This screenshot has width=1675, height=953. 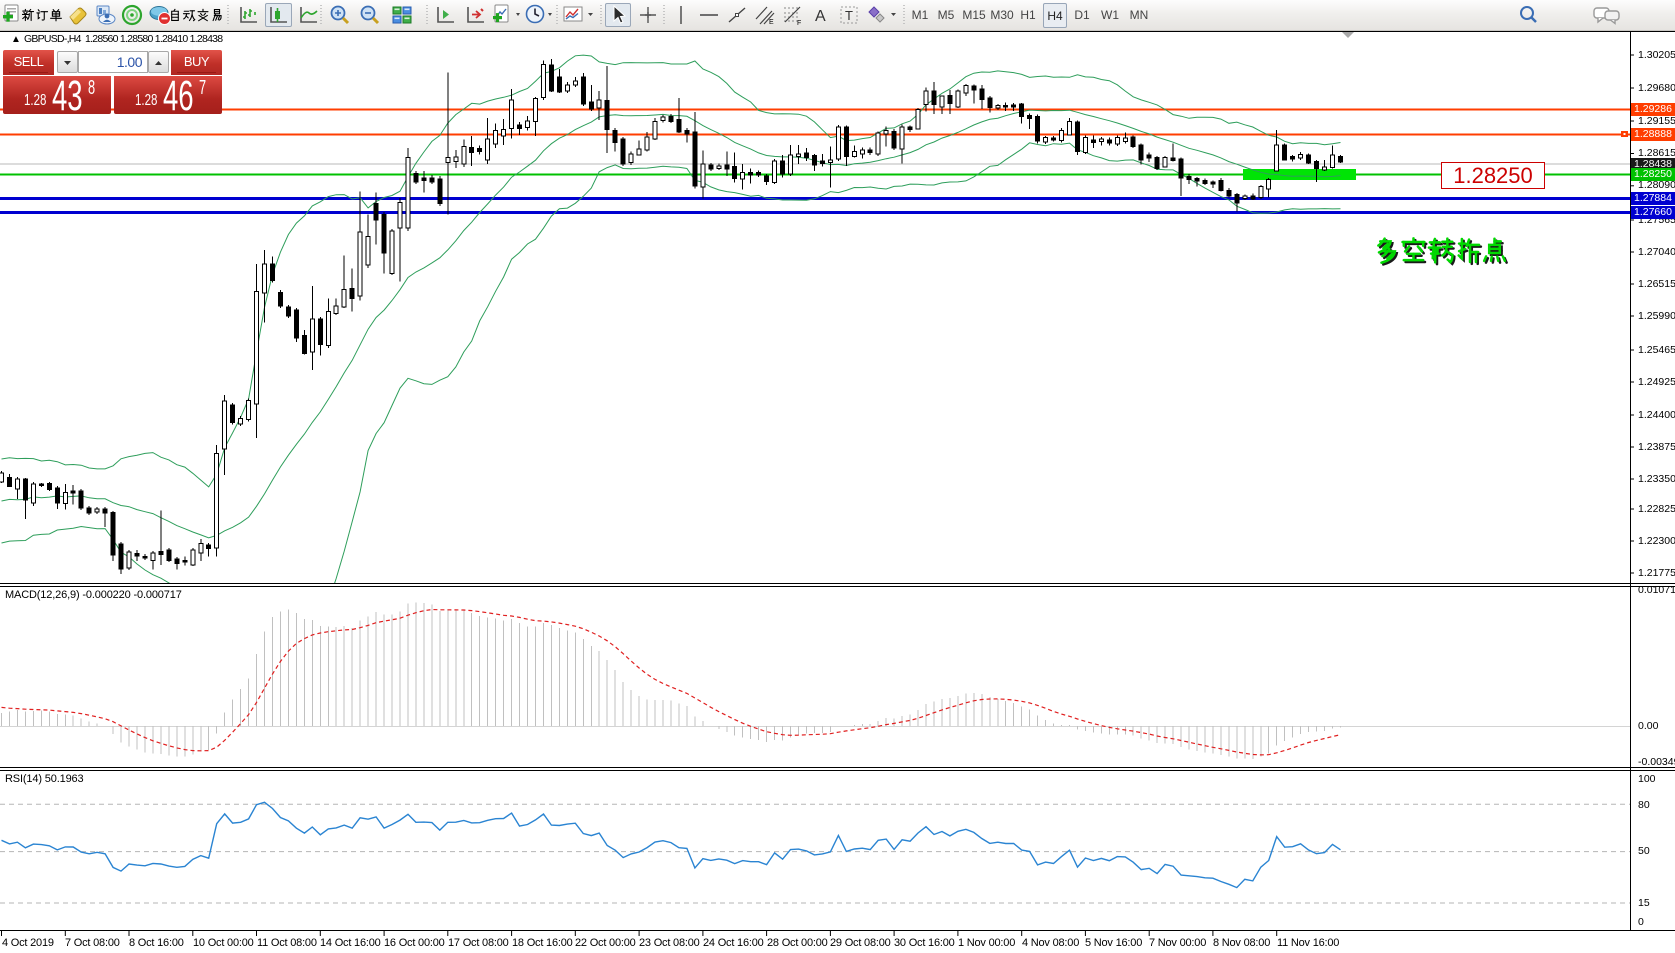 I want to click on svg-text: F, so click(x=799, y=23).